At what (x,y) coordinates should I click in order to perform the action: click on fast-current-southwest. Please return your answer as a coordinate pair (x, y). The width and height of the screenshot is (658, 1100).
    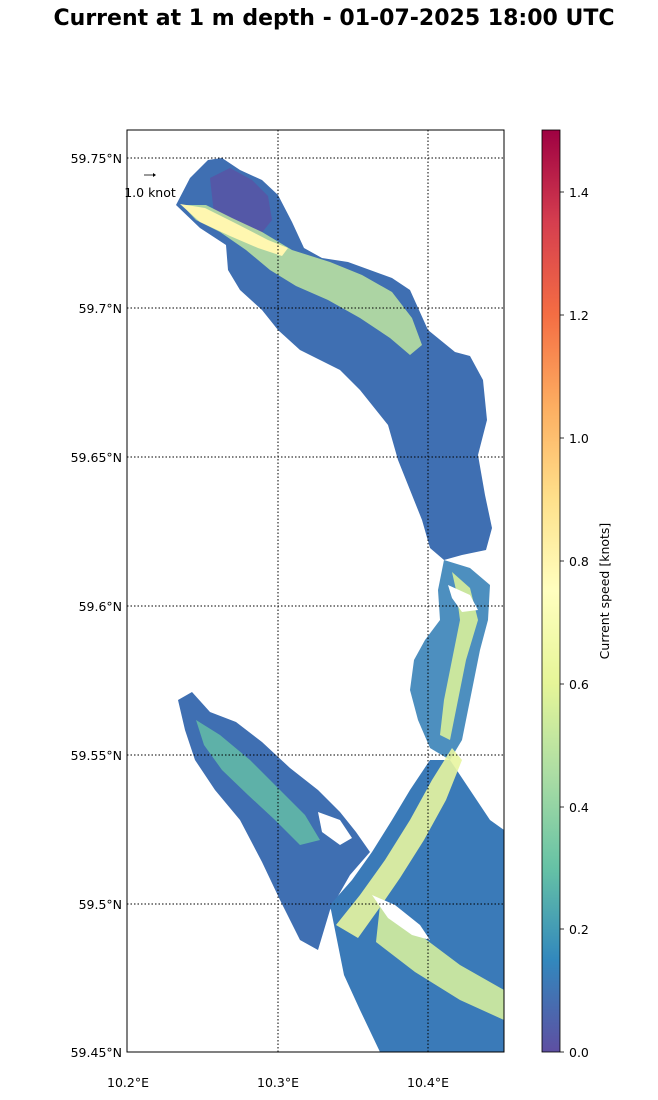
    Looking at the image, I should click on (258, 782).